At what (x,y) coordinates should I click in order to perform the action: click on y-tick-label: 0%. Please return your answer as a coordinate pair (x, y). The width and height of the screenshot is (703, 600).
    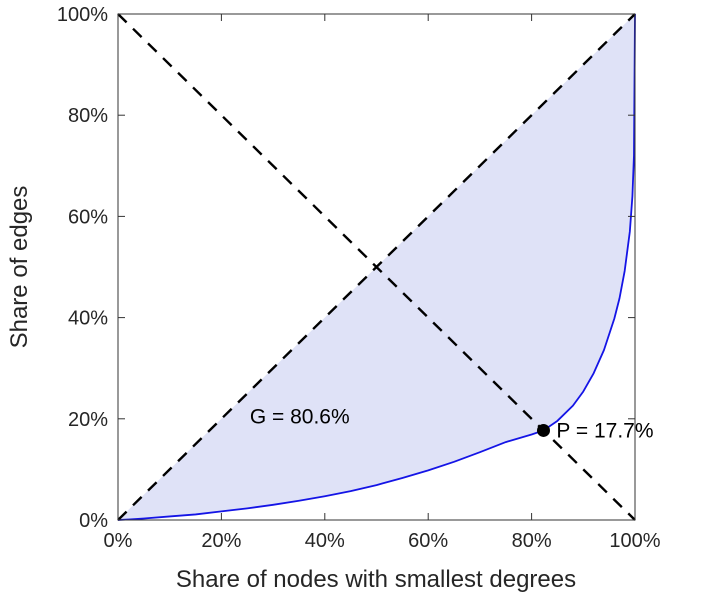
    Looking at the image, I should click on (93, 521).